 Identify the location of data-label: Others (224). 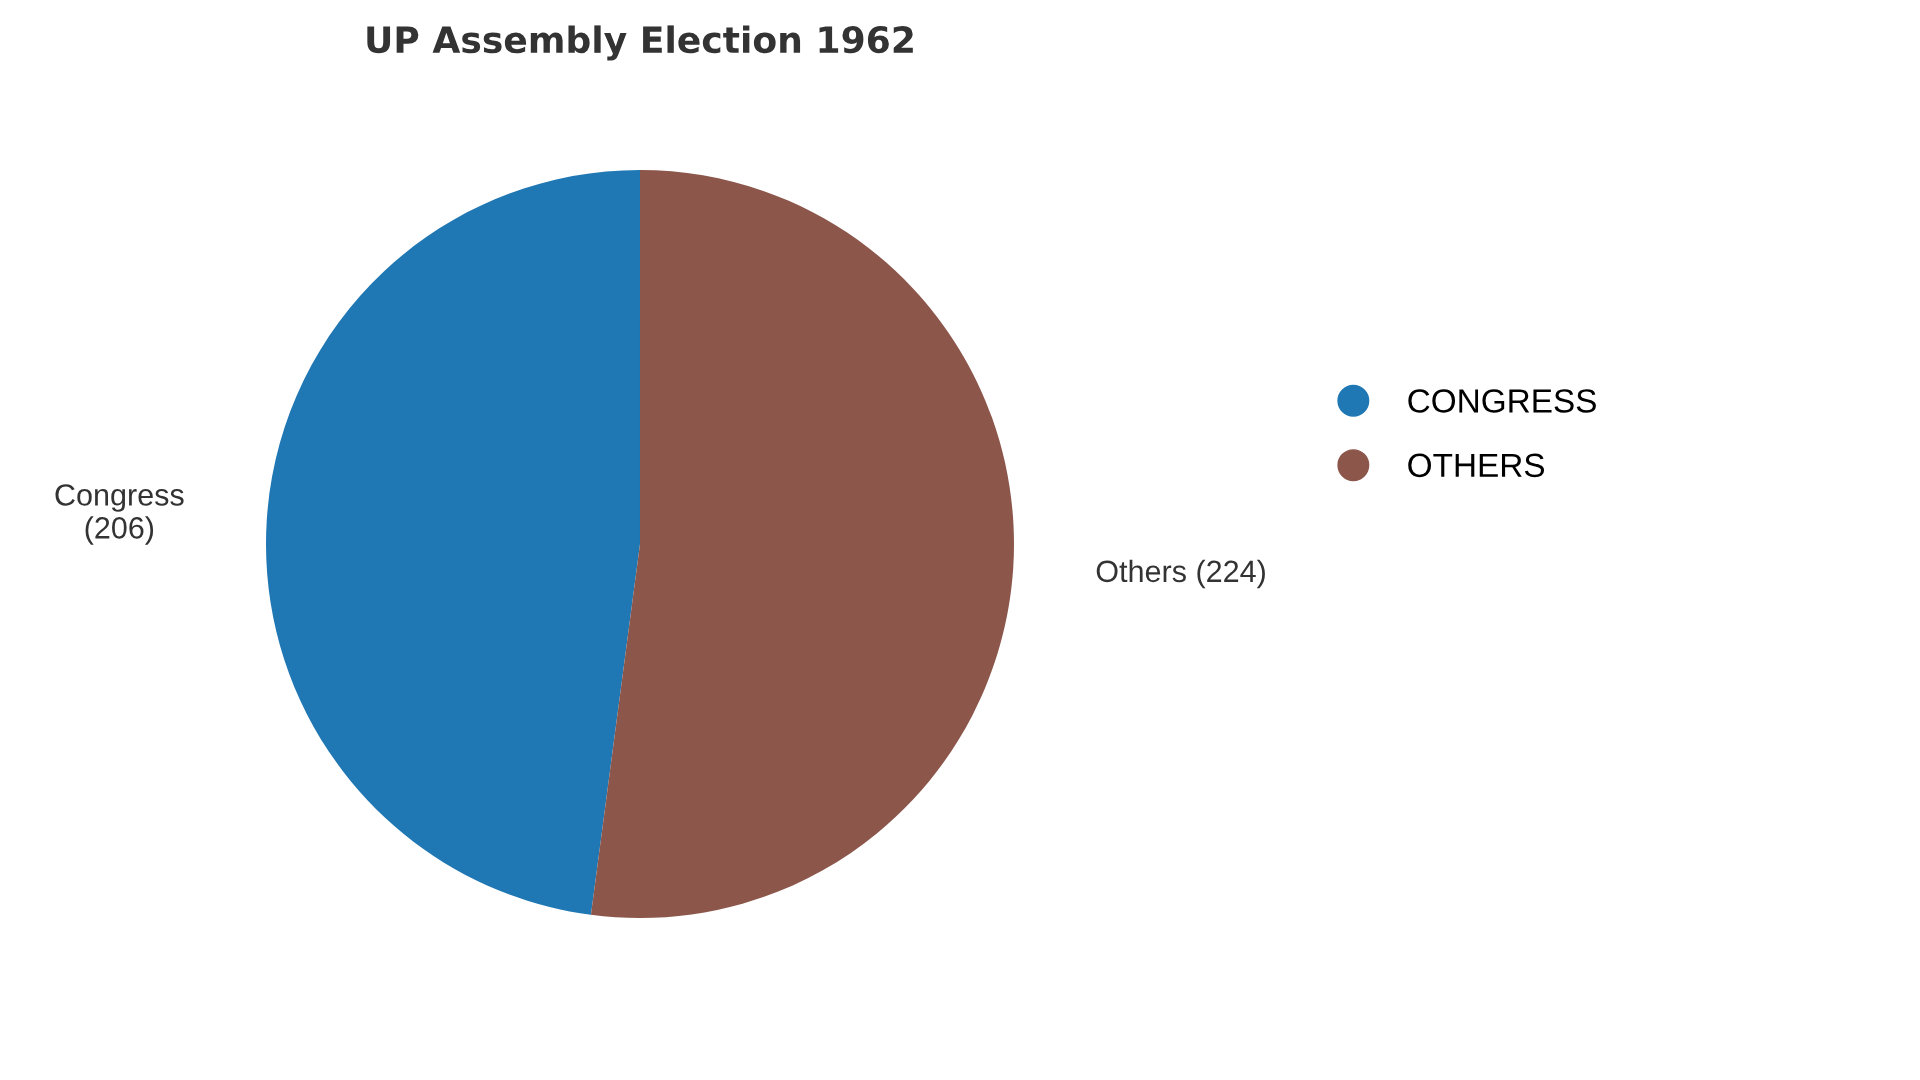
(1180, 574).